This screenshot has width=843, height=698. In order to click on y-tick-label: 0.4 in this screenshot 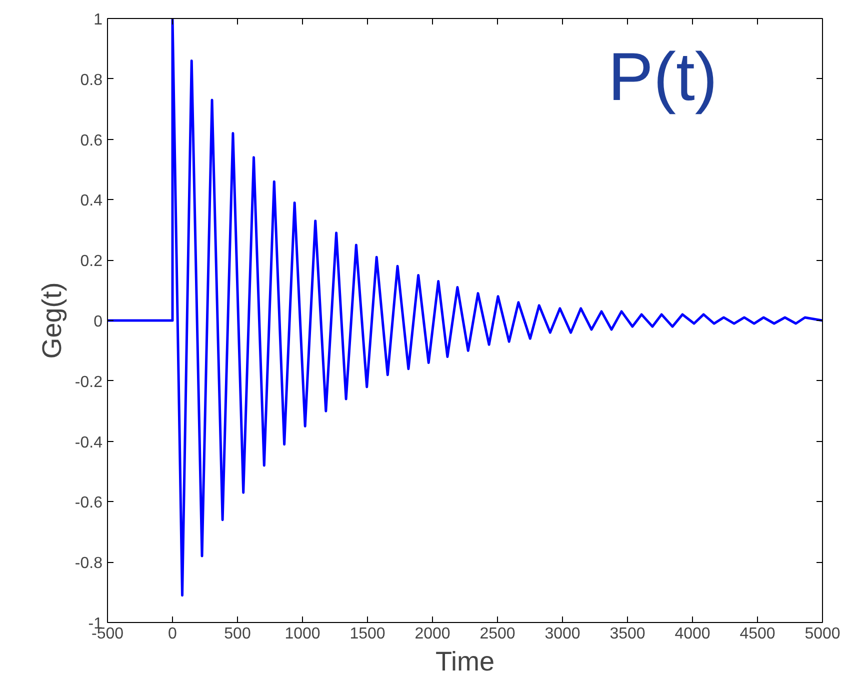, I will do `click(91, 201)`.